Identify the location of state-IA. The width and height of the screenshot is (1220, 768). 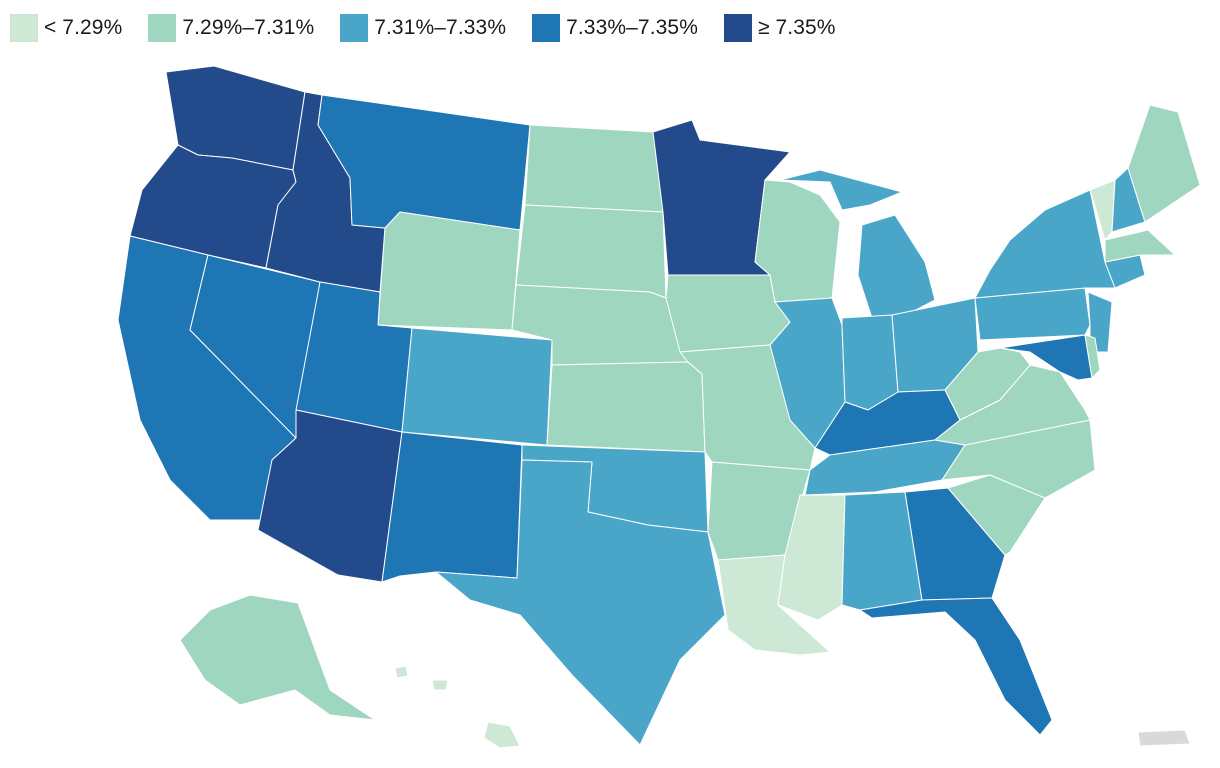
(728, 313).